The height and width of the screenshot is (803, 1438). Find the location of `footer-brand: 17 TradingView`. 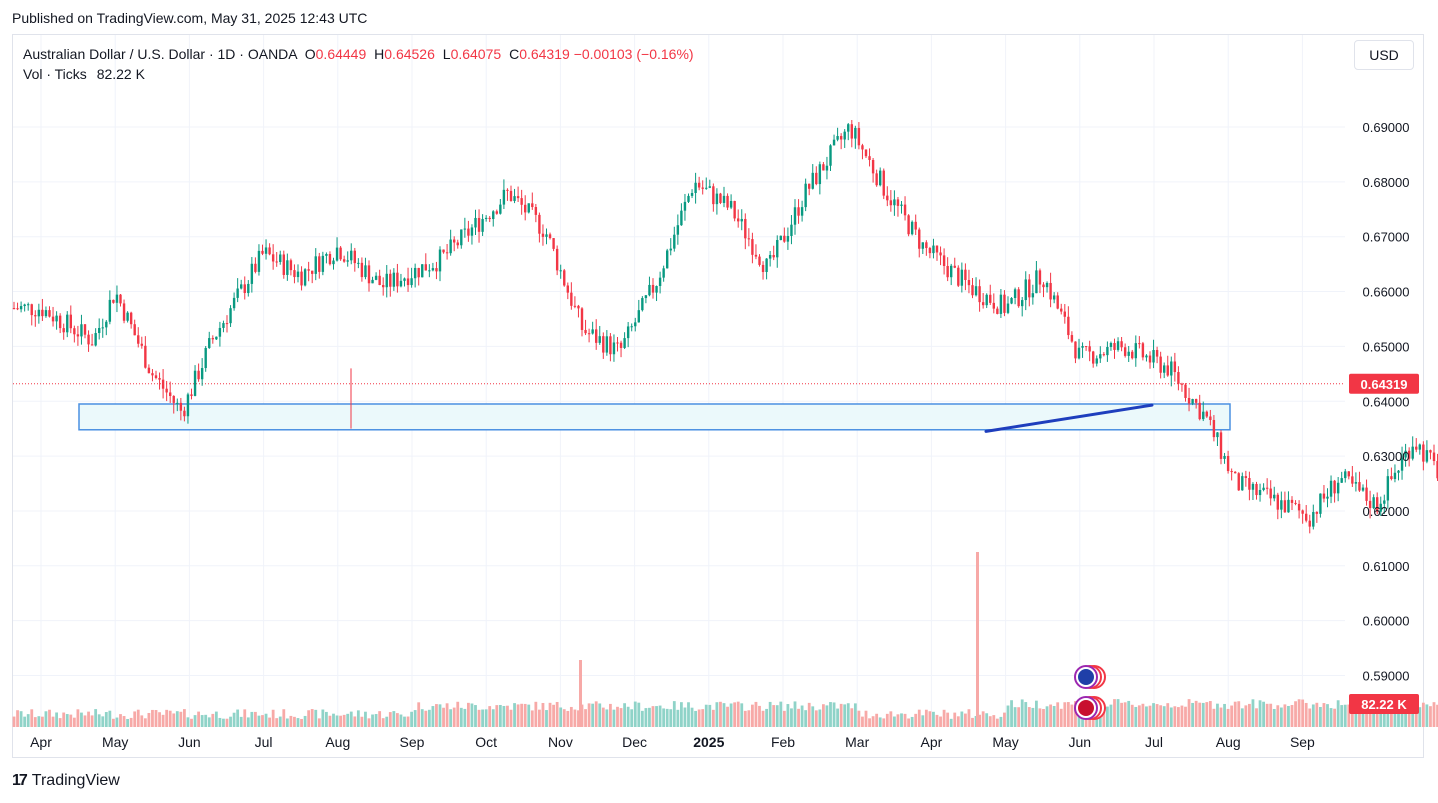

footer-brand: 17 TradingView is located at coordinates (66, 781).